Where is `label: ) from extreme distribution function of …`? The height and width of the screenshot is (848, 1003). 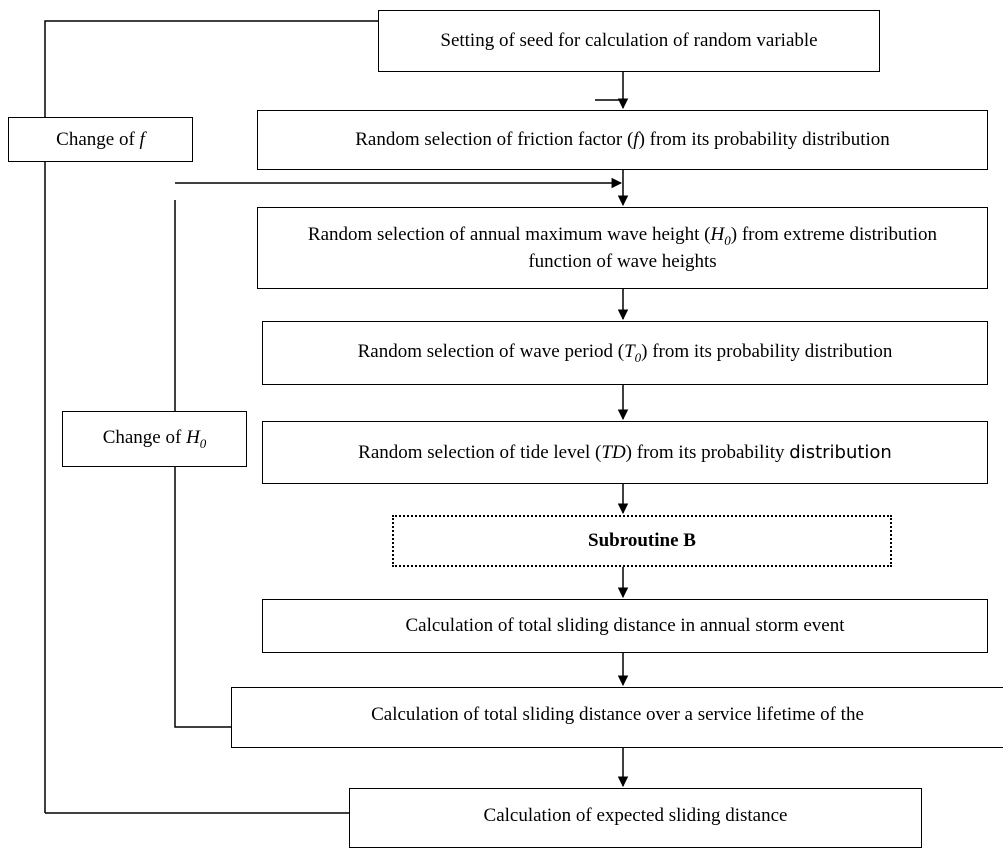 label: ) from extreme distribution function of … is located at coordinates (733, 247).